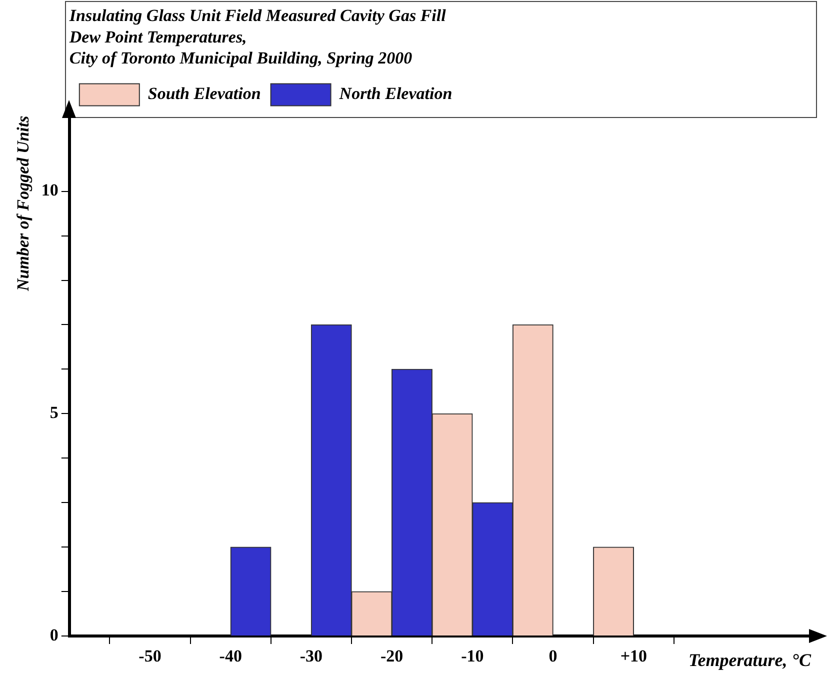 The width and height of the screenshot is (831, 680). Describe the element at coordinates (49, 190) in the screenshot. I see `y-tick-label: 10` at that location.